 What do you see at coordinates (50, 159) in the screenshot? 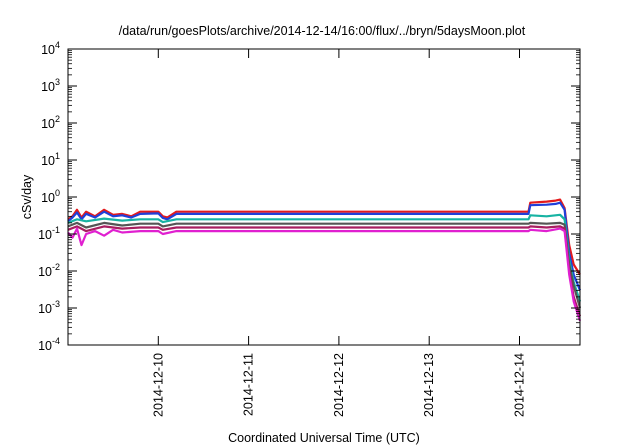
I see `y-tick-label: 10¹` at bounding box center [50, 159].